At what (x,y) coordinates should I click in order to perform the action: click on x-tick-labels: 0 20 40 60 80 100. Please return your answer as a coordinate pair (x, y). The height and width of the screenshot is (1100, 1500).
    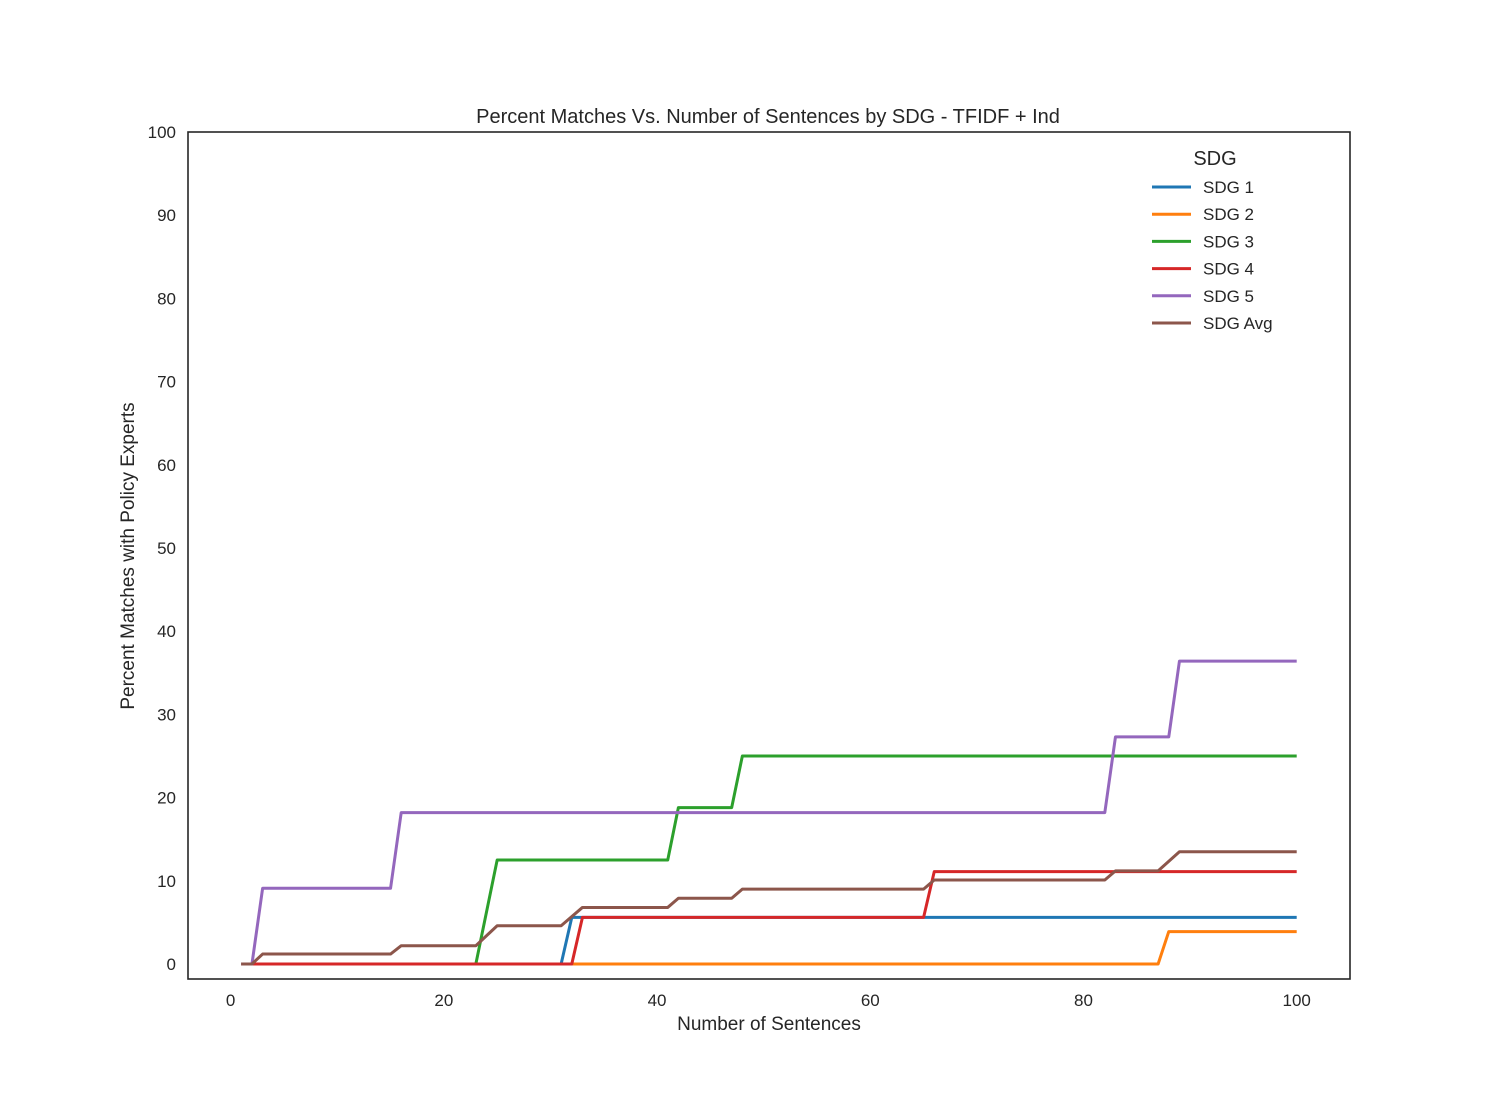
    Looking at the image, I should click on (768, 1000).